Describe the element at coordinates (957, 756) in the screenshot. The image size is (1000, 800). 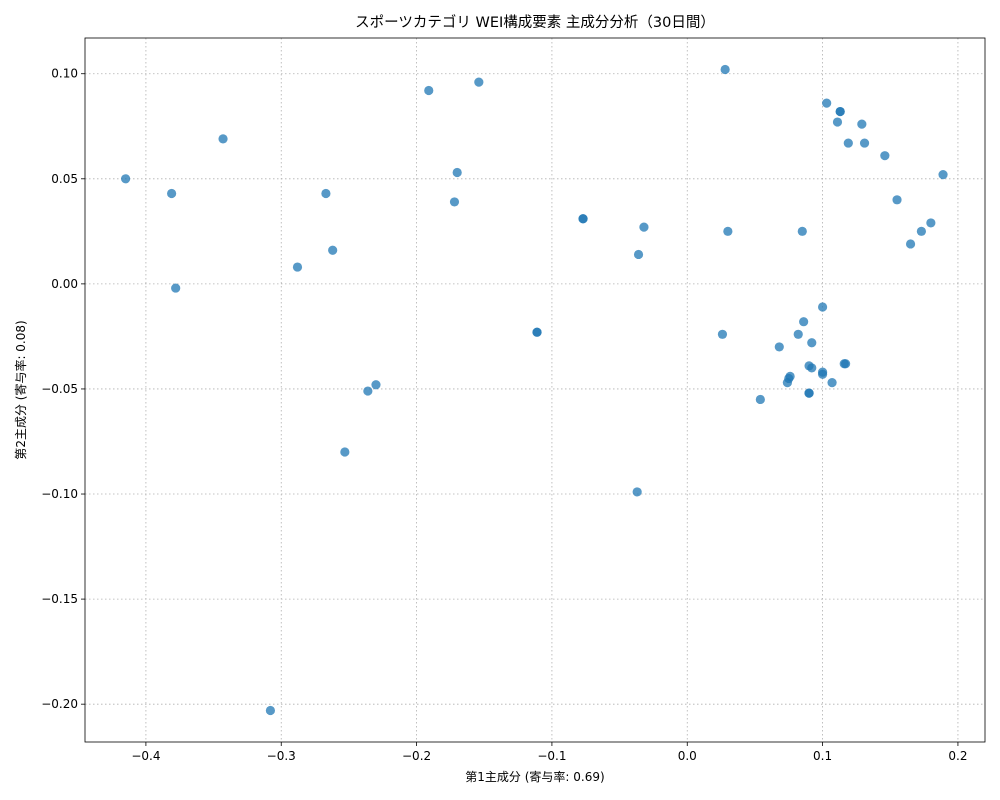
I see `x-tick-label: 0.2` at that location.